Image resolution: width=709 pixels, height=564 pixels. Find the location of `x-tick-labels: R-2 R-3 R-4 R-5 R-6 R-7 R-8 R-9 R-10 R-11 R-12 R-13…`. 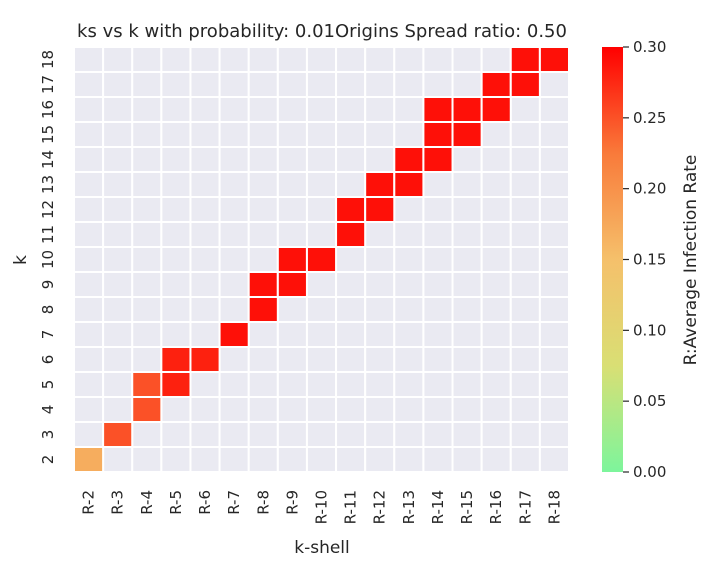

x-tick-labels: R-2 R-3 R-4 R-5 R-6 R-7 R-8 R-9 R-10 R-11 R-12 R-13… is located at coordinates (322, 507).